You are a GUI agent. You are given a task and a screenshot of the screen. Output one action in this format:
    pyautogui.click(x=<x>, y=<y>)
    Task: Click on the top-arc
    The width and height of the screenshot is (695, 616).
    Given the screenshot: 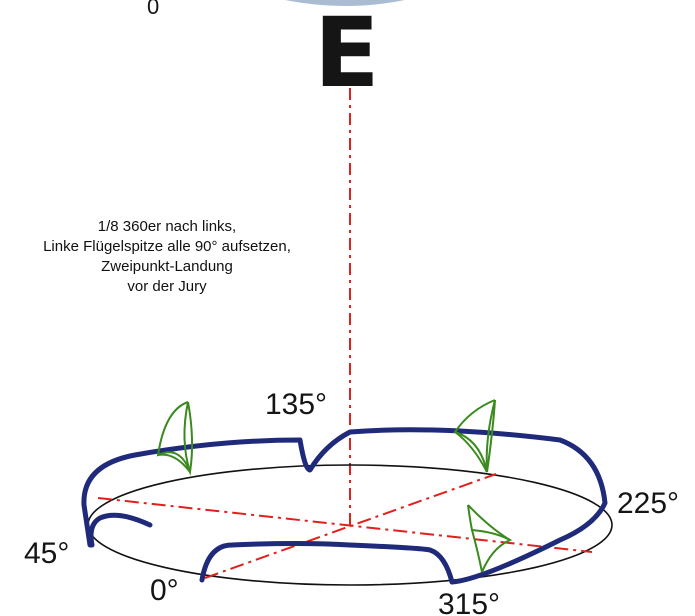 What is the action you would take?
    pyautogui.click(x=345, y=3)
    